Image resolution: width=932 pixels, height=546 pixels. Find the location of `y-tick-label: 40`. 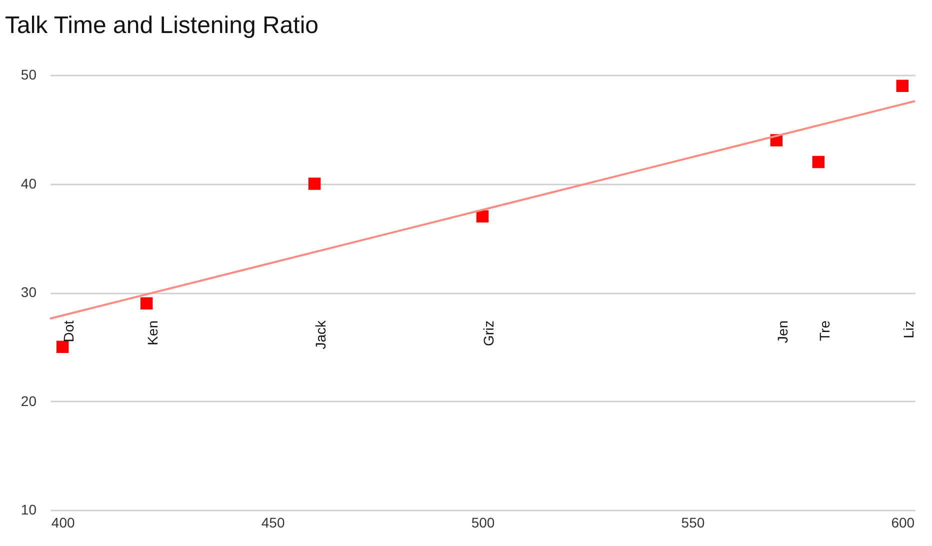

y-tick-label: 40 is located at coordinates (28, 183).